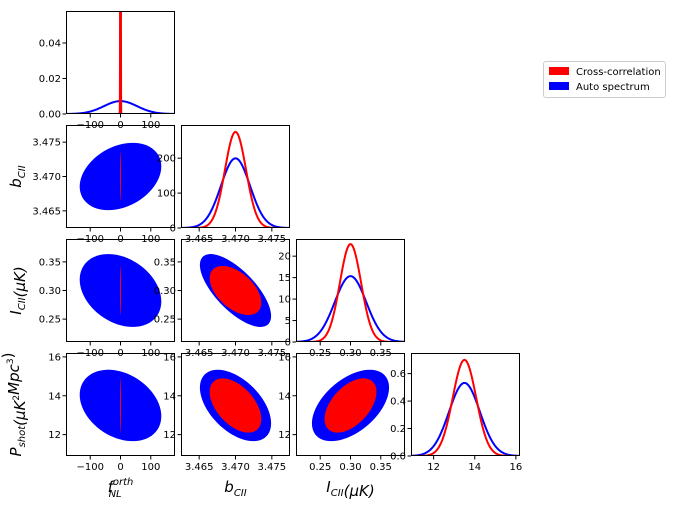 The image size is (680, 508). I want to click on legend-frame, so click(604, 79).